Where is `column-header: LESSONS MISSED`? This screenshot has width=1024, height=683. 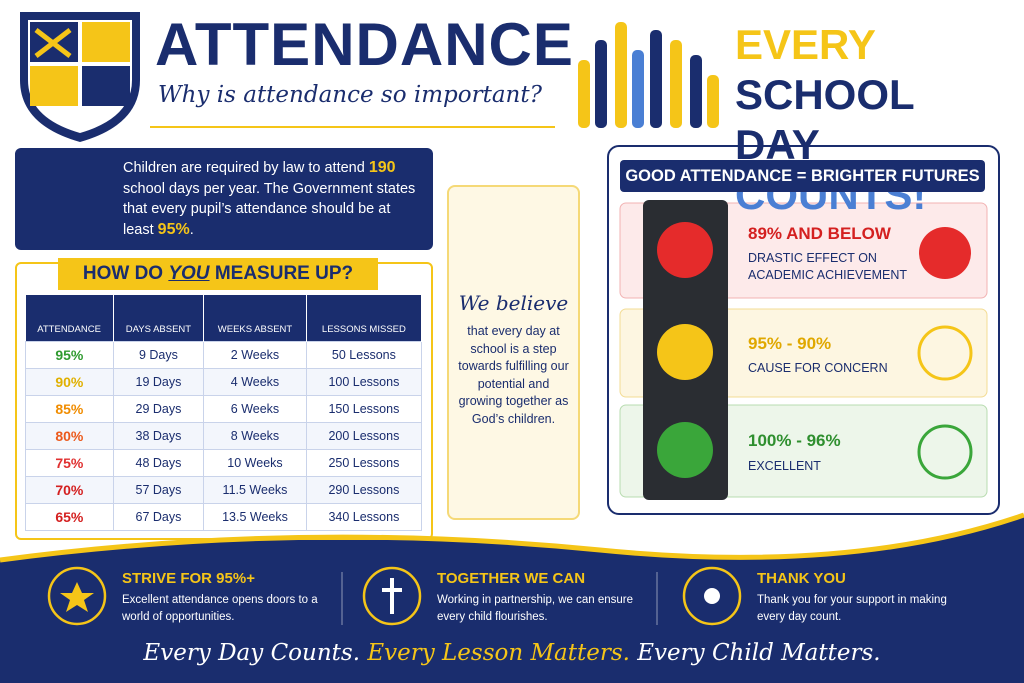 column-header: LESSONS MISSED is located at coordinates (364, 318).